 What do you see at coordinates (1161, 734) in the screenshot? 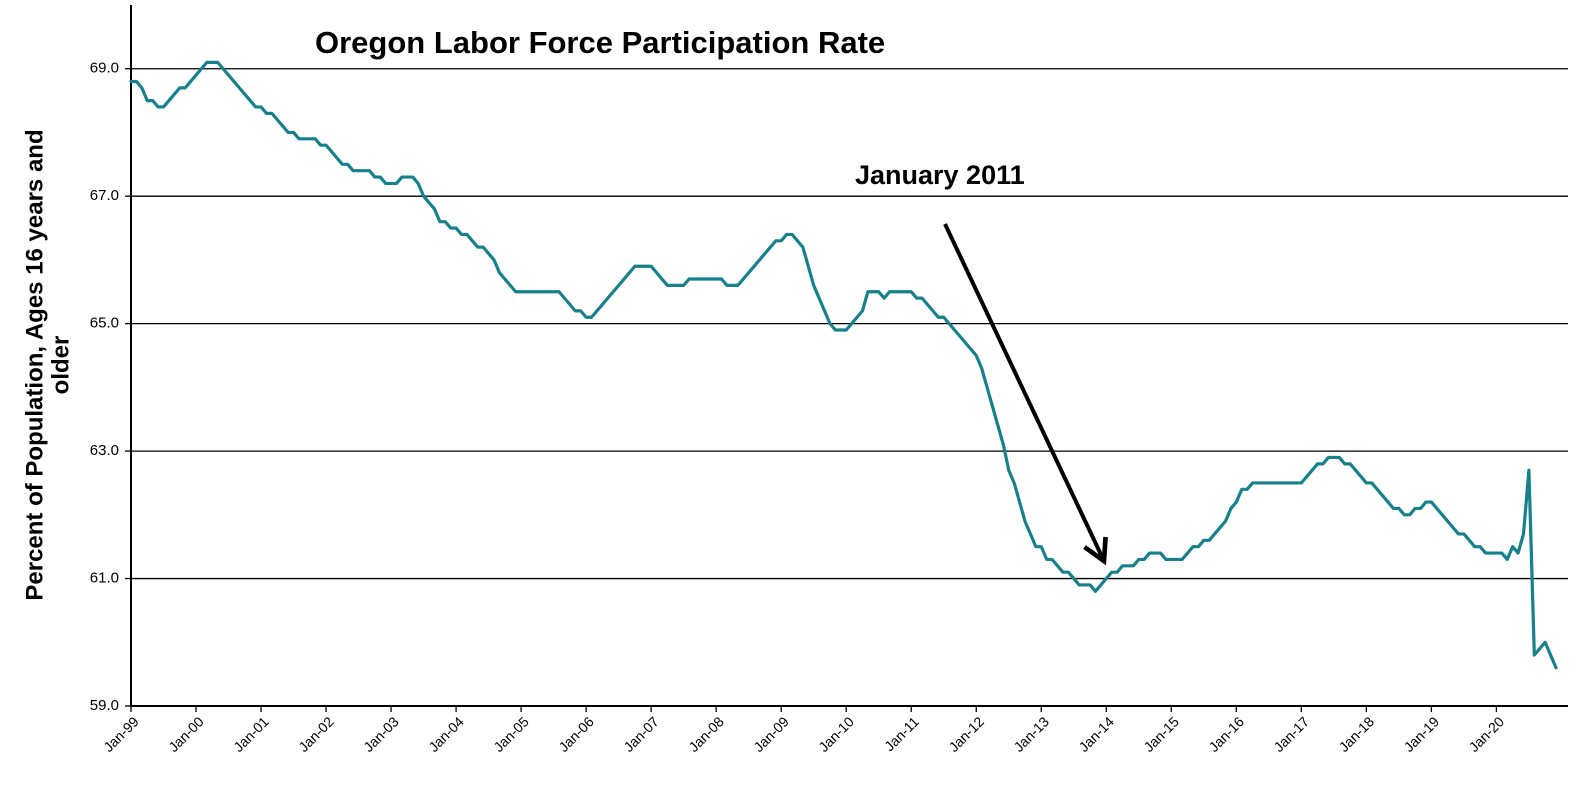
I see `x-tick-label: Jan-15` at bounding box center [1161, 734].